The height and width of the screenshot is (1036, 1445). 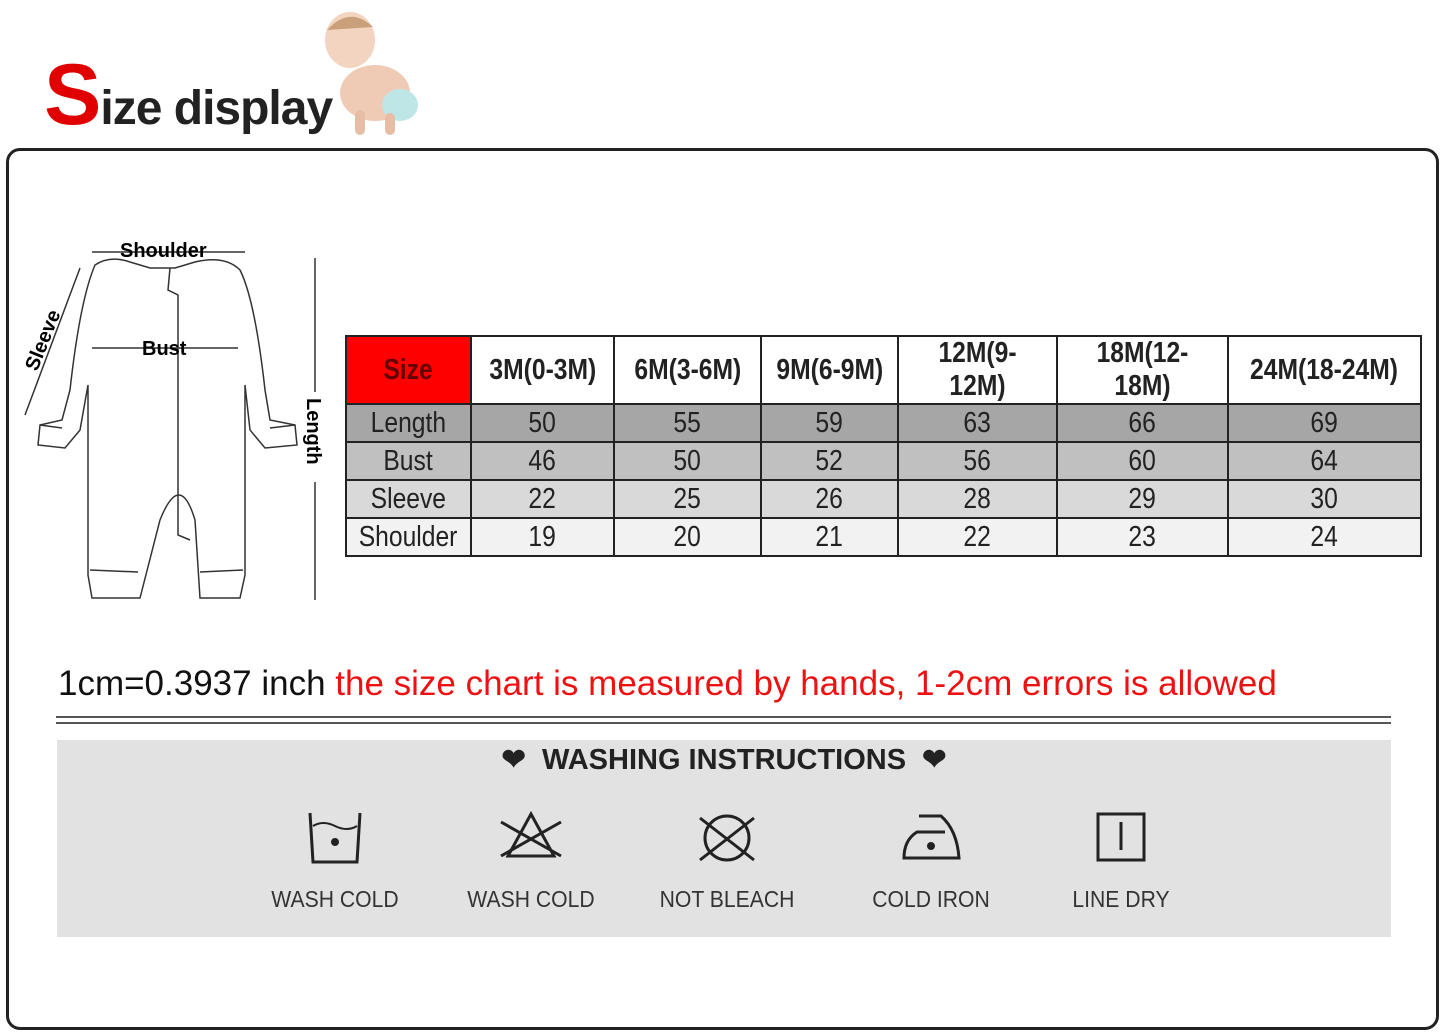 I want to click on row-label: Length, so click(x=408, y=423).